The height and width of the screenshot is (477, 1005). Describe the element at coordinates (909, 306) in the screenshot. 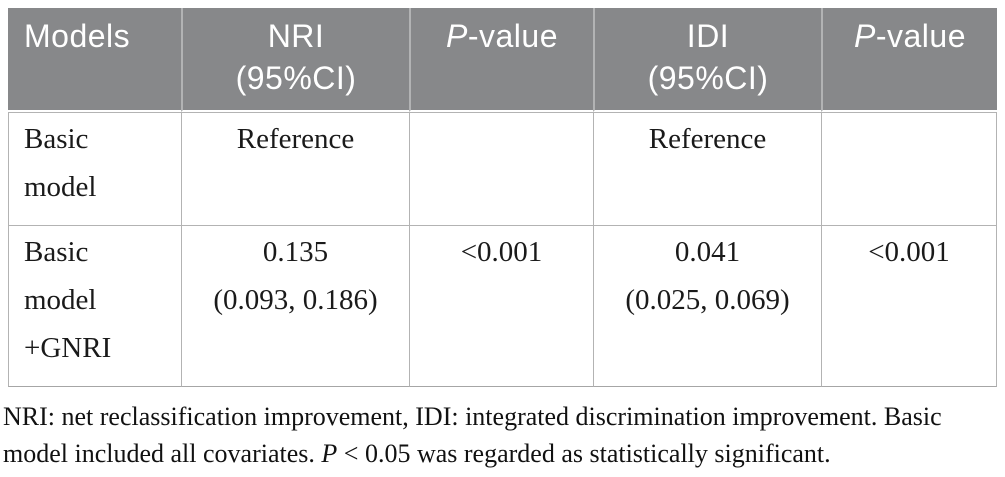

I see `cell-pvalue-idi: <0.001` at that location.